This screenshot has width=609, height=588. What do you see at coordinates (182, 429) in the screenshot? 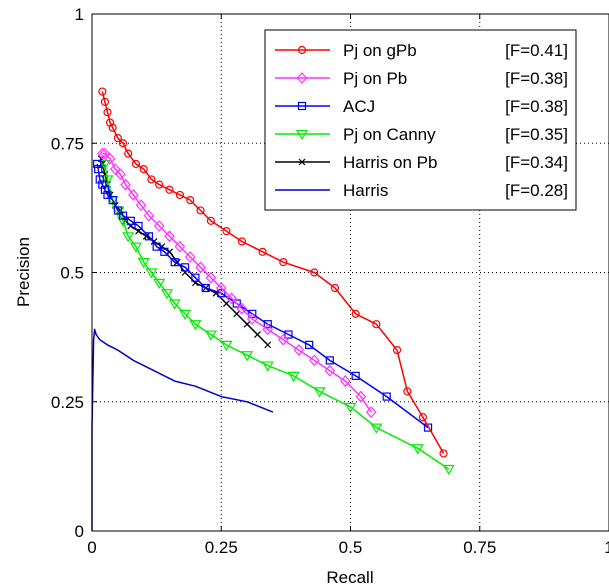
I see `series-line` at bounding box center [182, 429].